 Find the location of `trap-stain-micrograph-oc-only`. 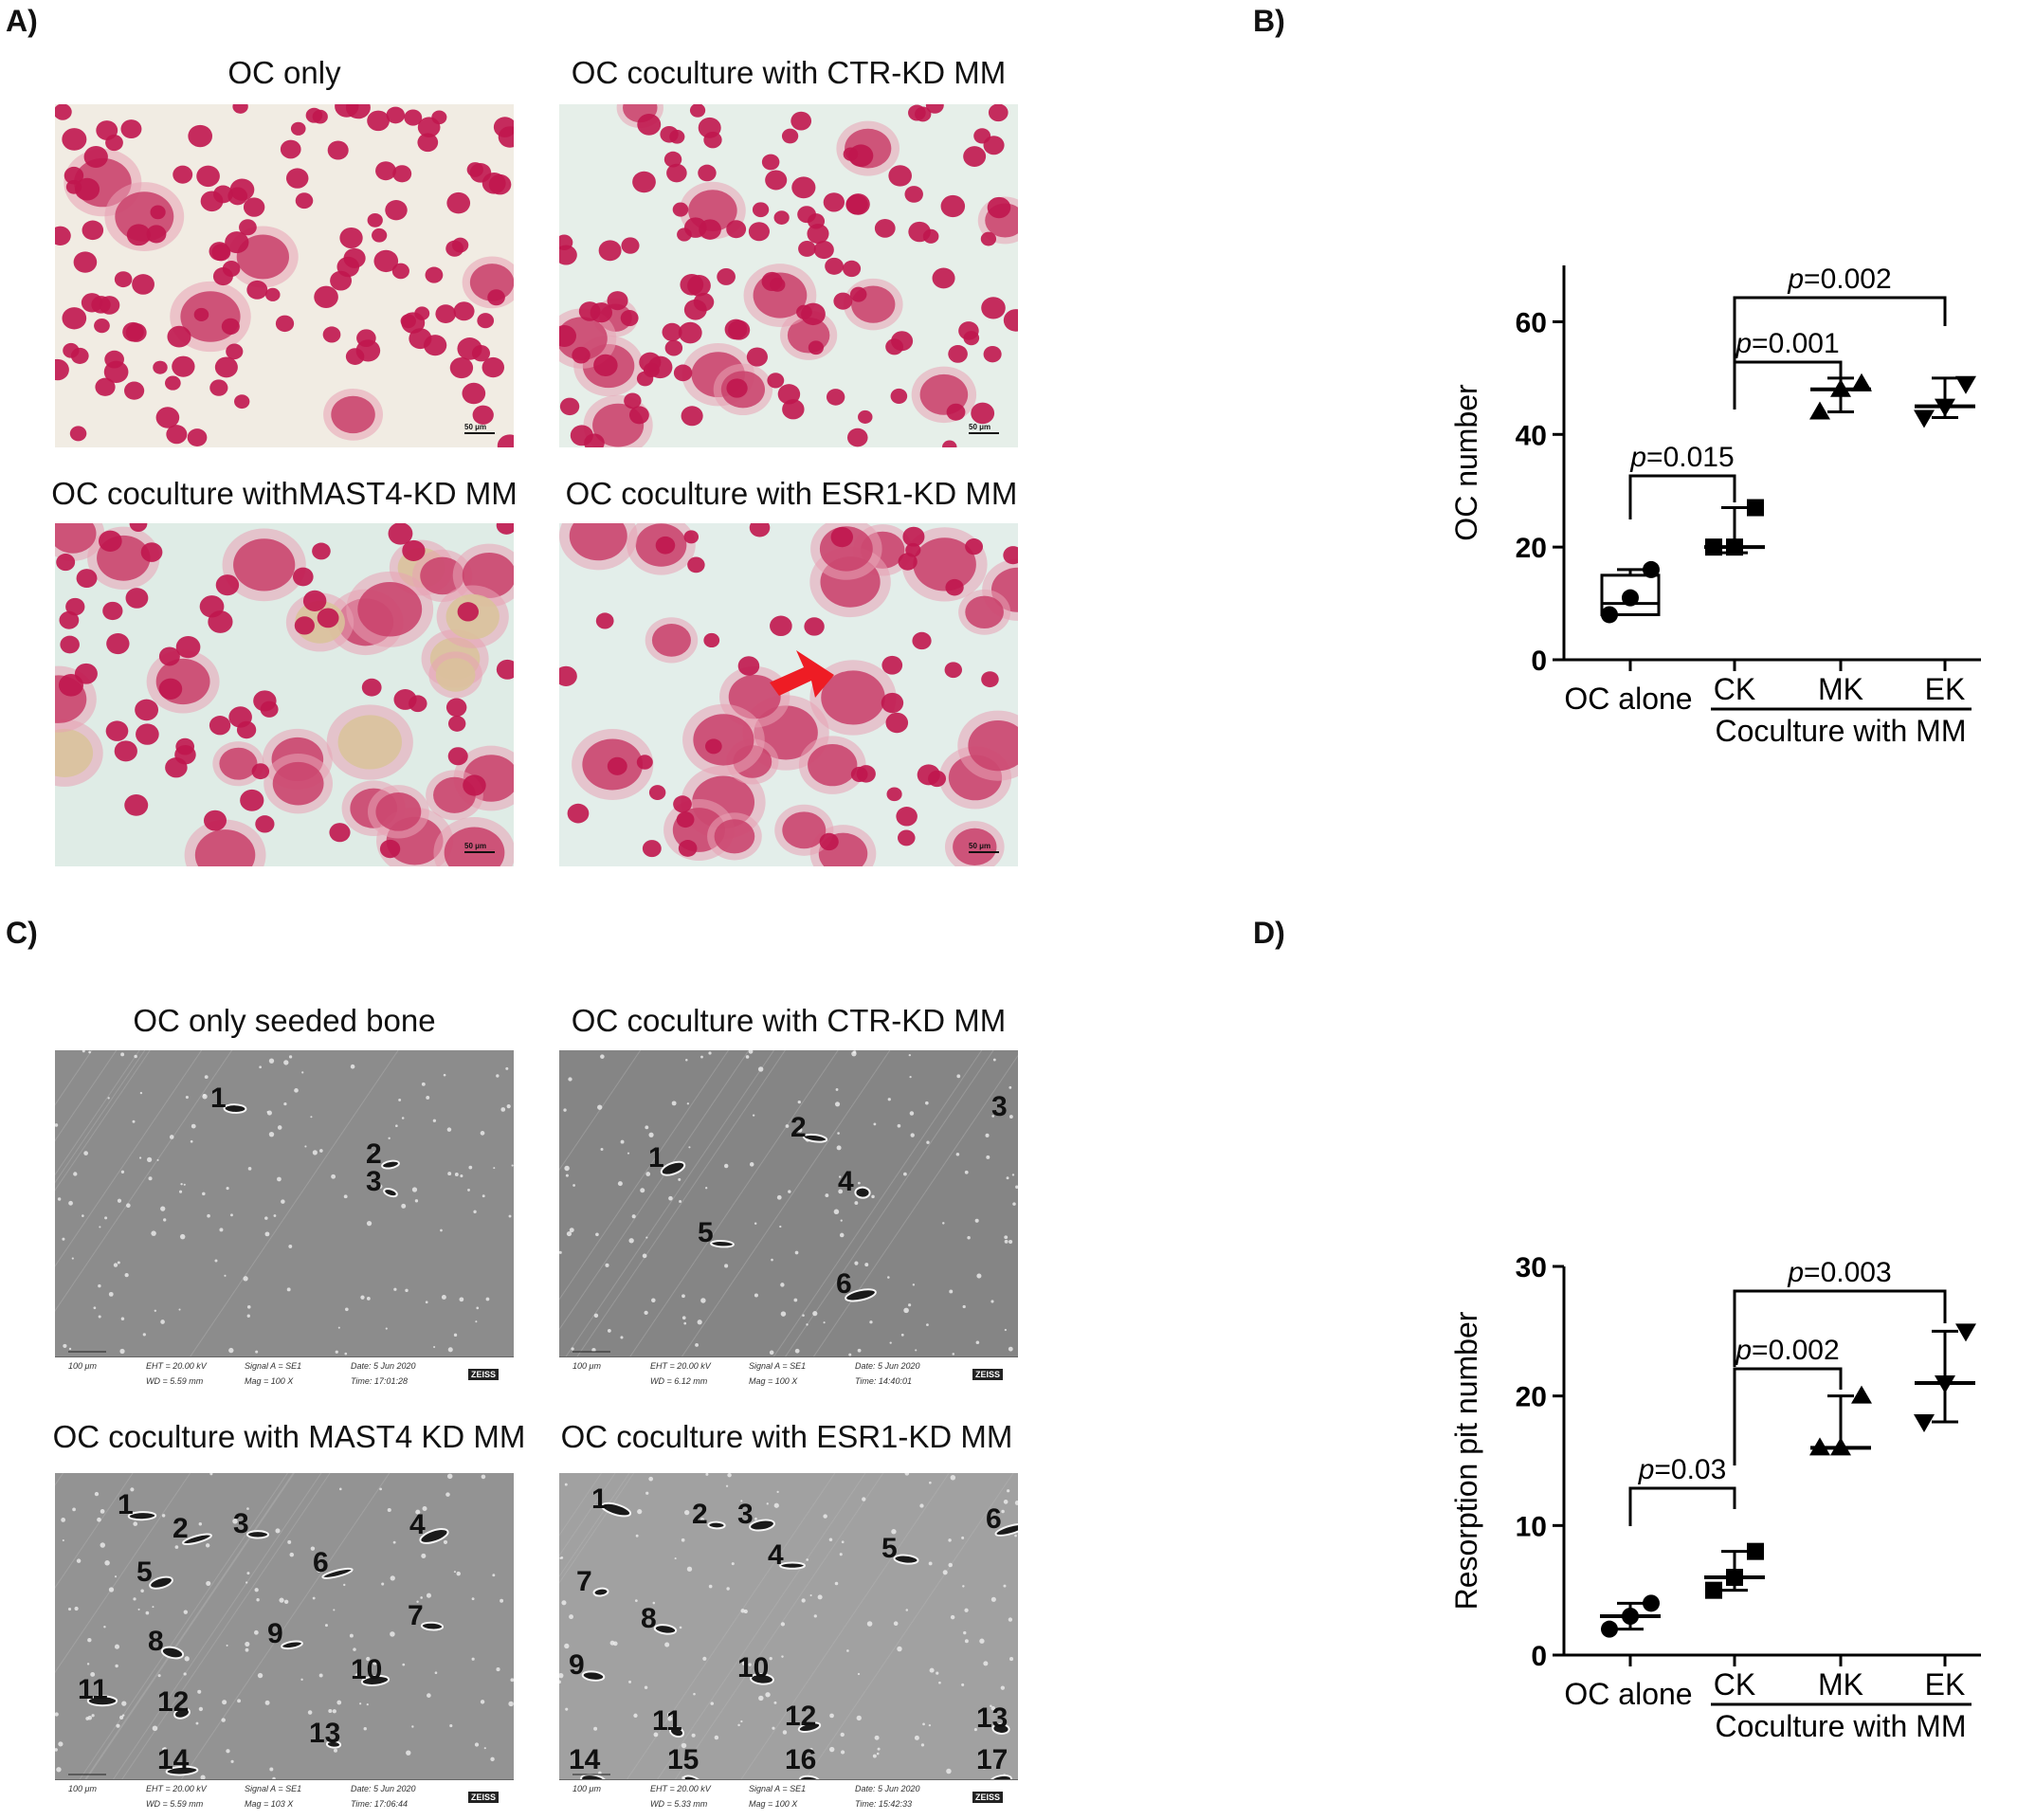

trap-stain-micrograph-oc-only is located at coordinates (284, 275).